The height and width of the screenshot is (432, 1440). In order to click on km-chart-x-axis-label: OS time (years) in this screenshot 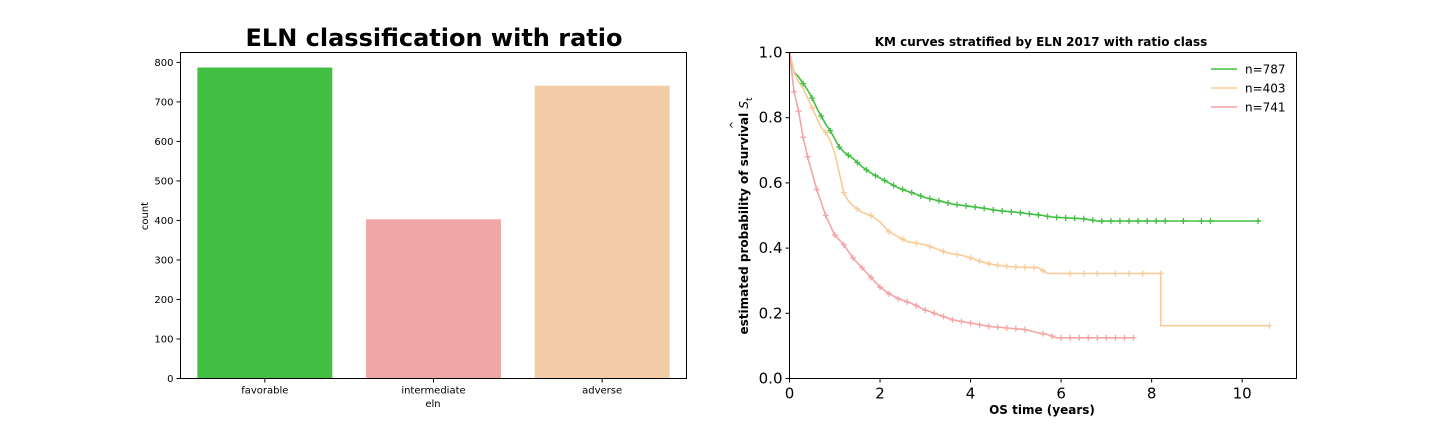, I will do `click(1042, 410)`.